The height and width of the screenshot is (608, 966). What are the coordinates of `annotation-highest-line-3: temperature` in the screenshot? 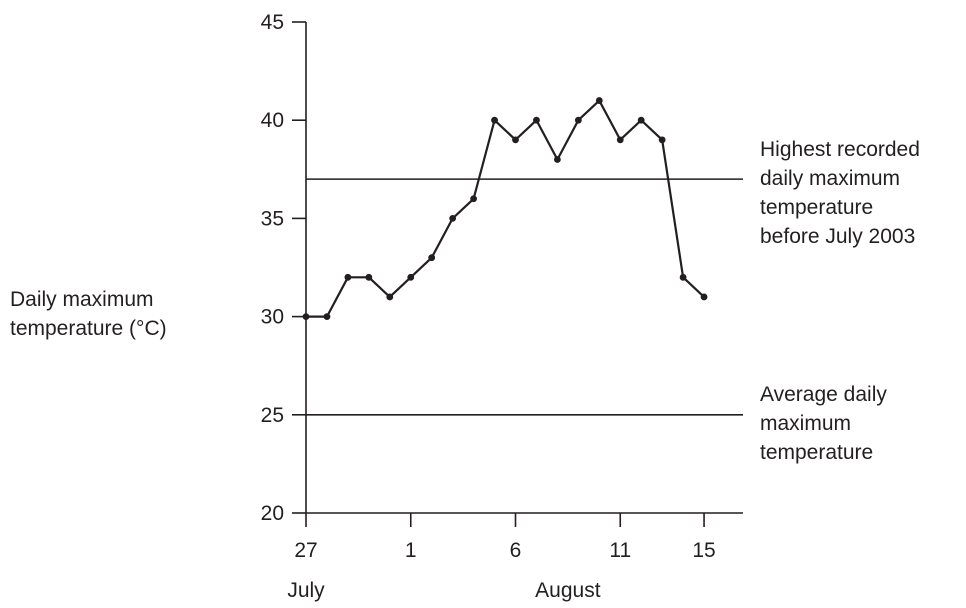 It's located at (817, 207).